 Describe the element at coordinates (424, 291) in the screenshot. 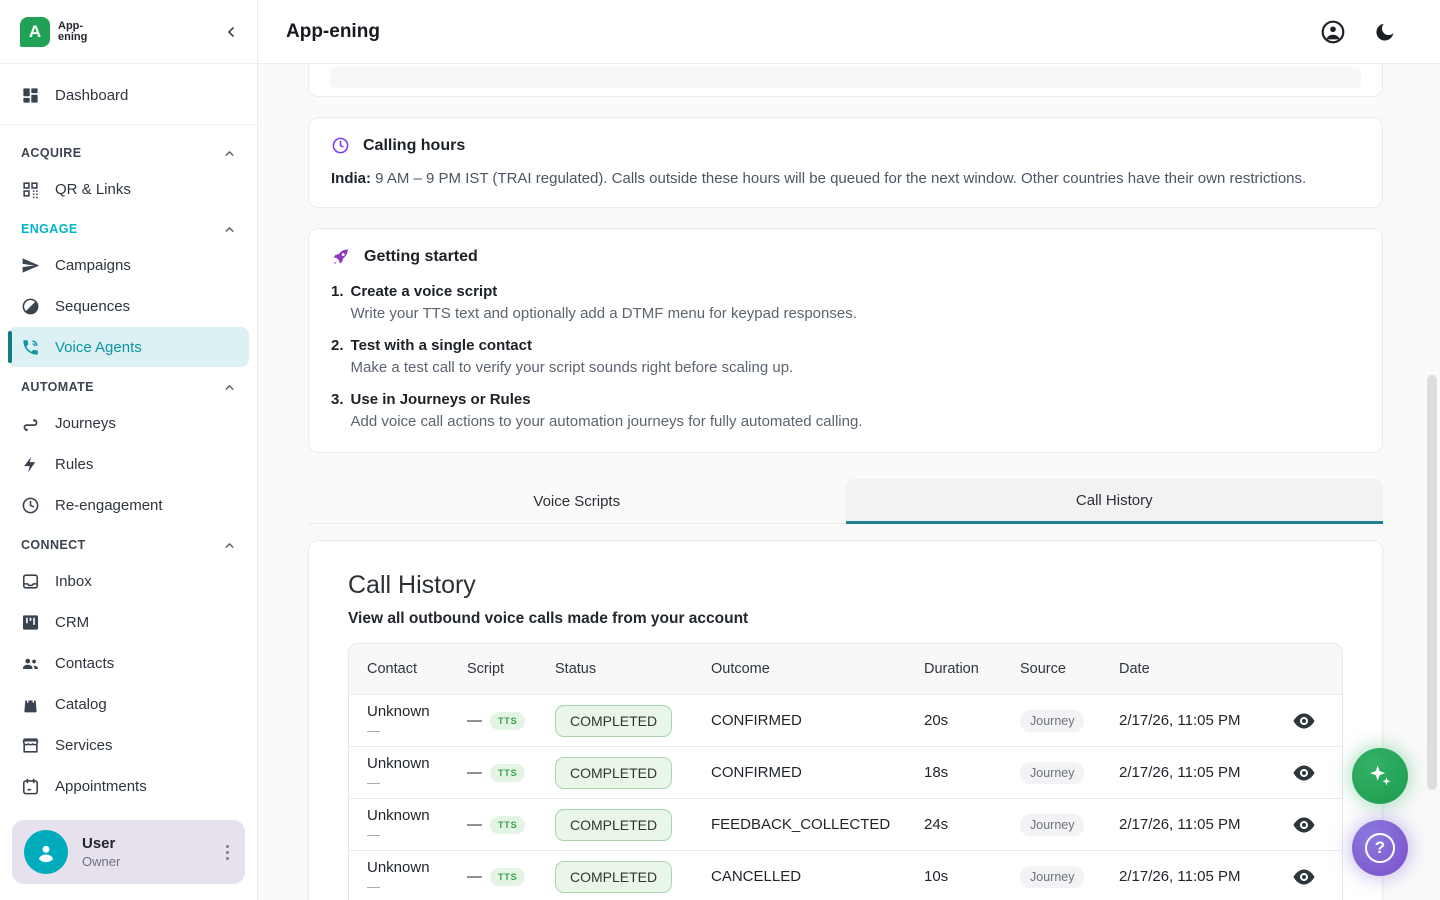

I see `step-title: Create a voice script` at that location.